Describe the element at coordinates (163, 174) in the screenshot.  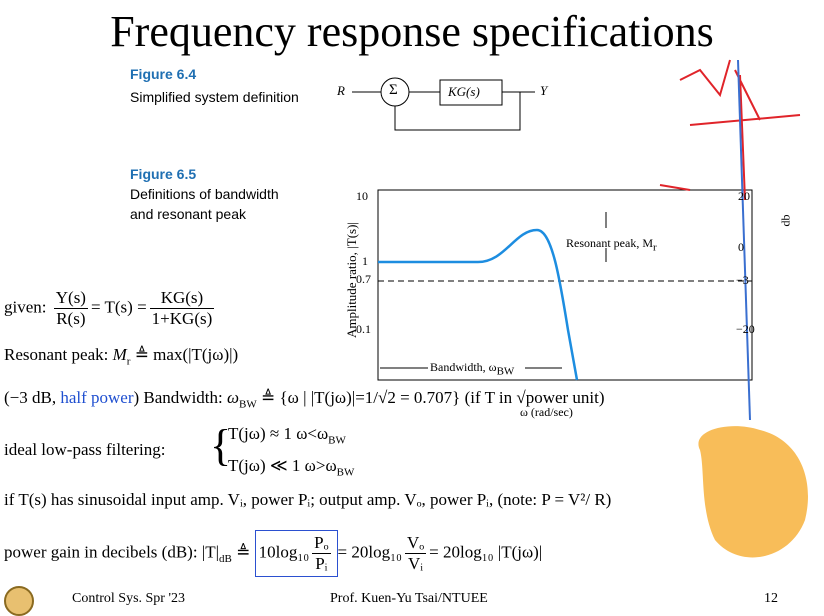
I see `figure-label: Figure 6.5` at that location.